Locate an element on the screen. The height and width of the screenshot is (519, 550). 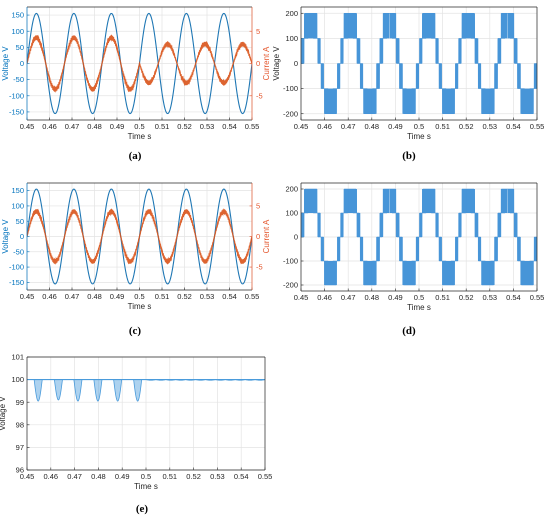
caption-a: (a) is located at coordinates (135, 156).